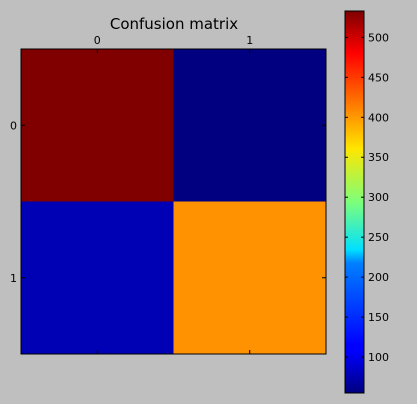 Image resolution: width=417 pixels, height=404 pixels. Describe the element at coordinates (378, 357) in the screenshot. I see `colorbar-tick-label: 100` at that location.